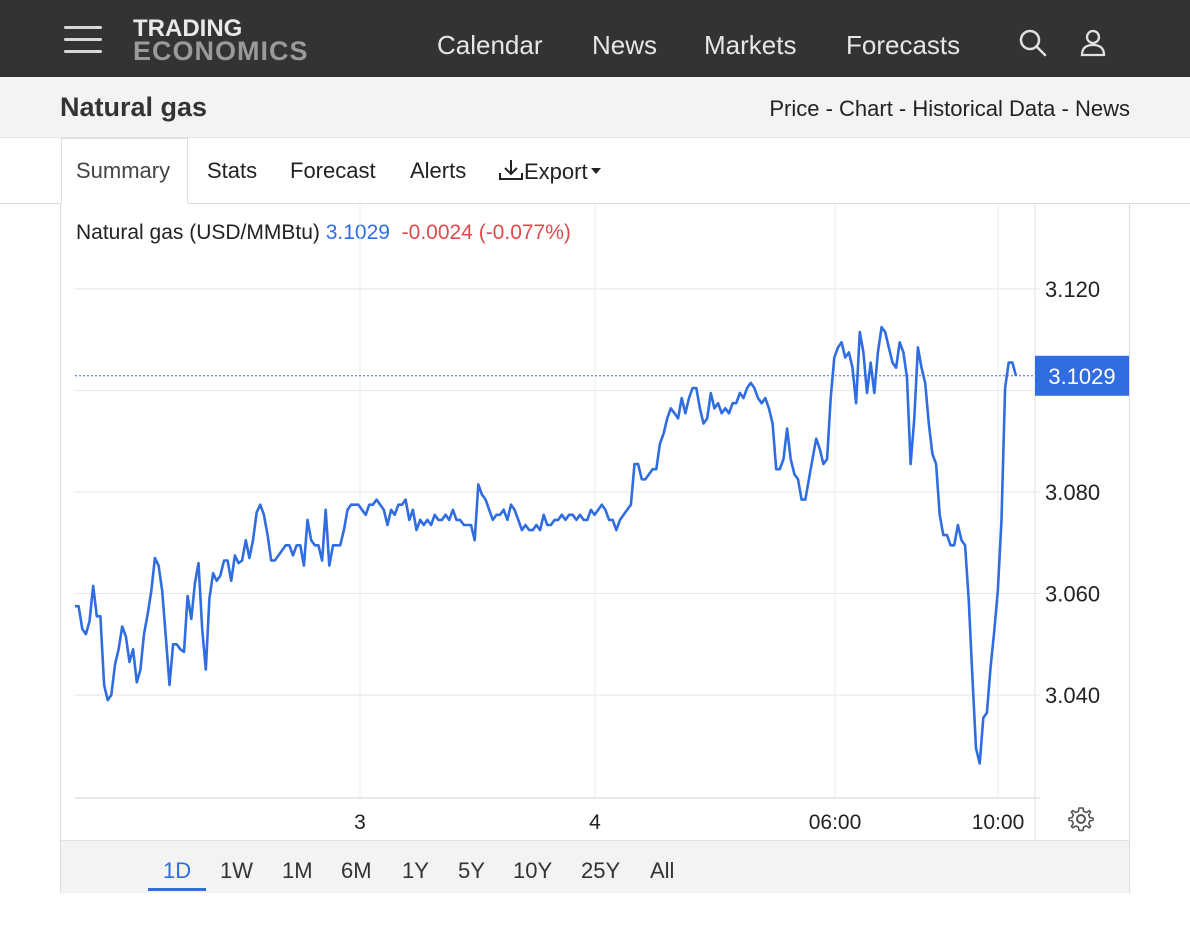 The image size is (1190, 927). I want to click on tab-forecast: Forecast, so click(333, 170).